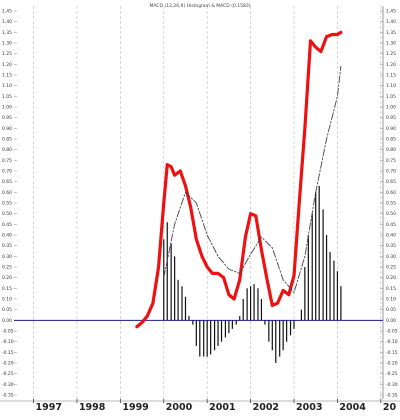 This screenshot has height=420, width=400. What do you see at coordinates (200, 6) in the screenshot?
I see `chart-title: MACD (12,26,9) Histogram & MACD (0.1583)` at bounding box center [200, 6].